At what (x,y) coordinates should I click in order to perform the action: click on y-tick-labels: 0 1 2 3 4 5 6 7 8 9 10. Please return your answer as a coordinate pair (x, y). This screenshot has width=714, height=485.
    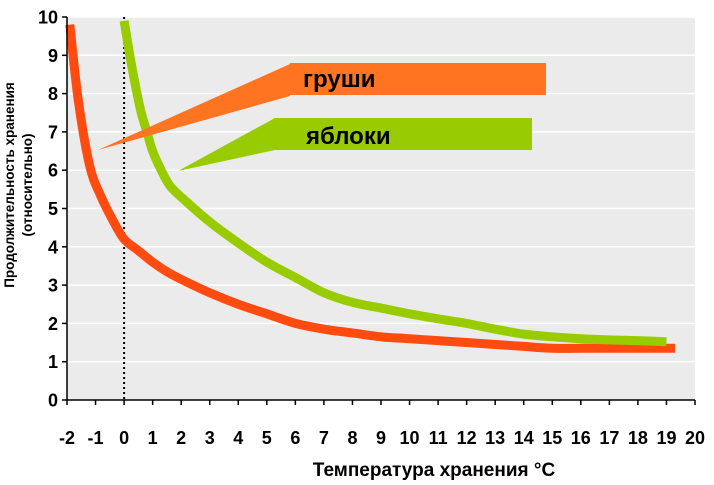
    Looking at the image, I should click on (52, 209).